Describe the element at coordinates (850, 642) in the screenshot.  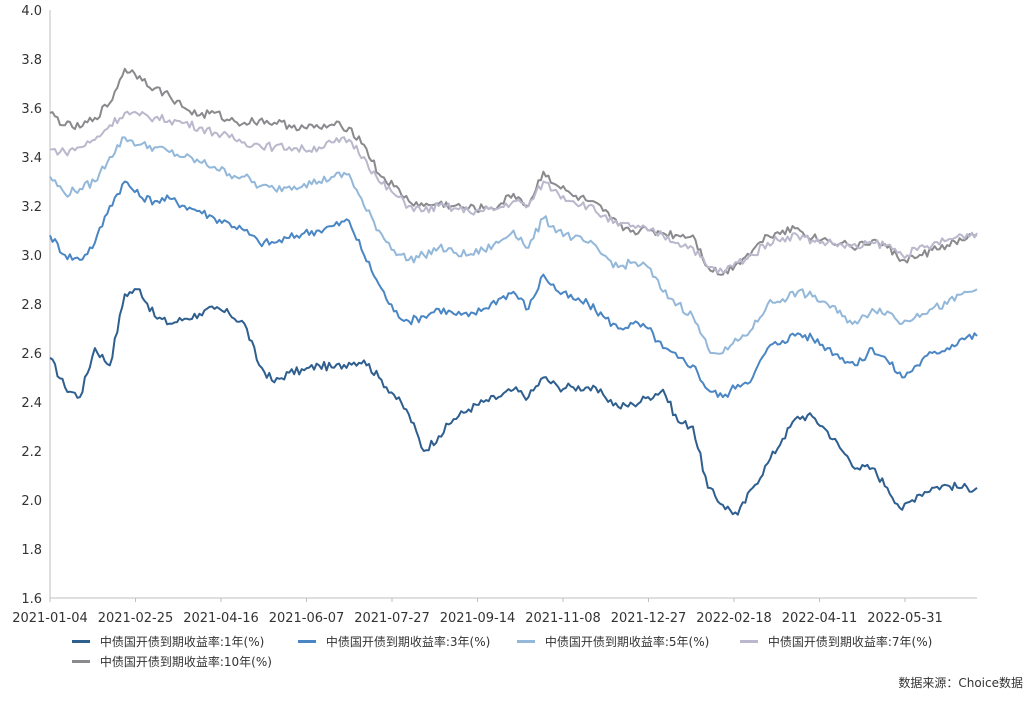
I see `legend-label-7y: 中债国开债到期收益率:7年(%)` at that location.